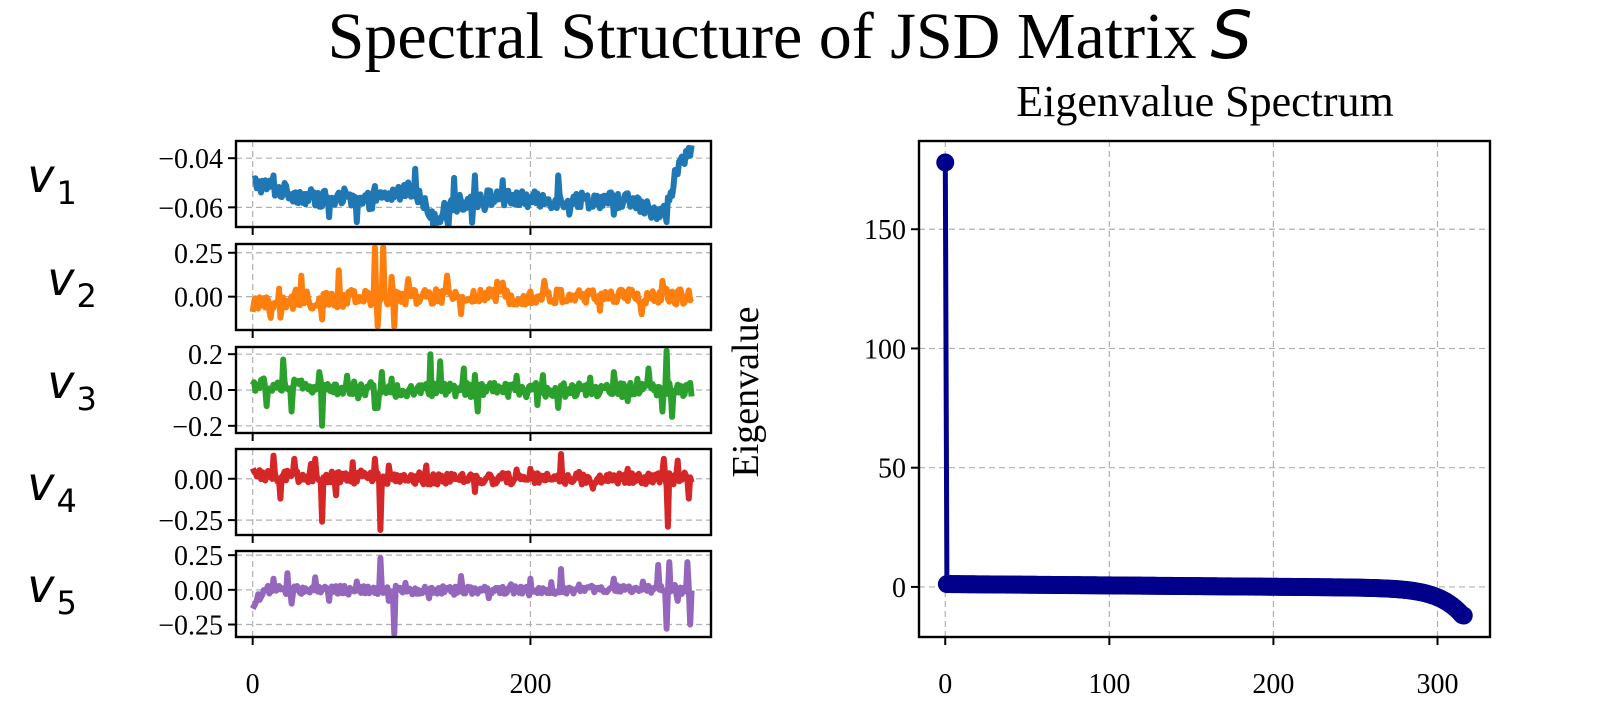 The height and width of the screenshot is (722, 1600). What do you see at coordinates (762, 36) in the screenshot?
I see `figure-title-text: Spectral Structure of JSD Matrix` at bounding box center [762, 36].